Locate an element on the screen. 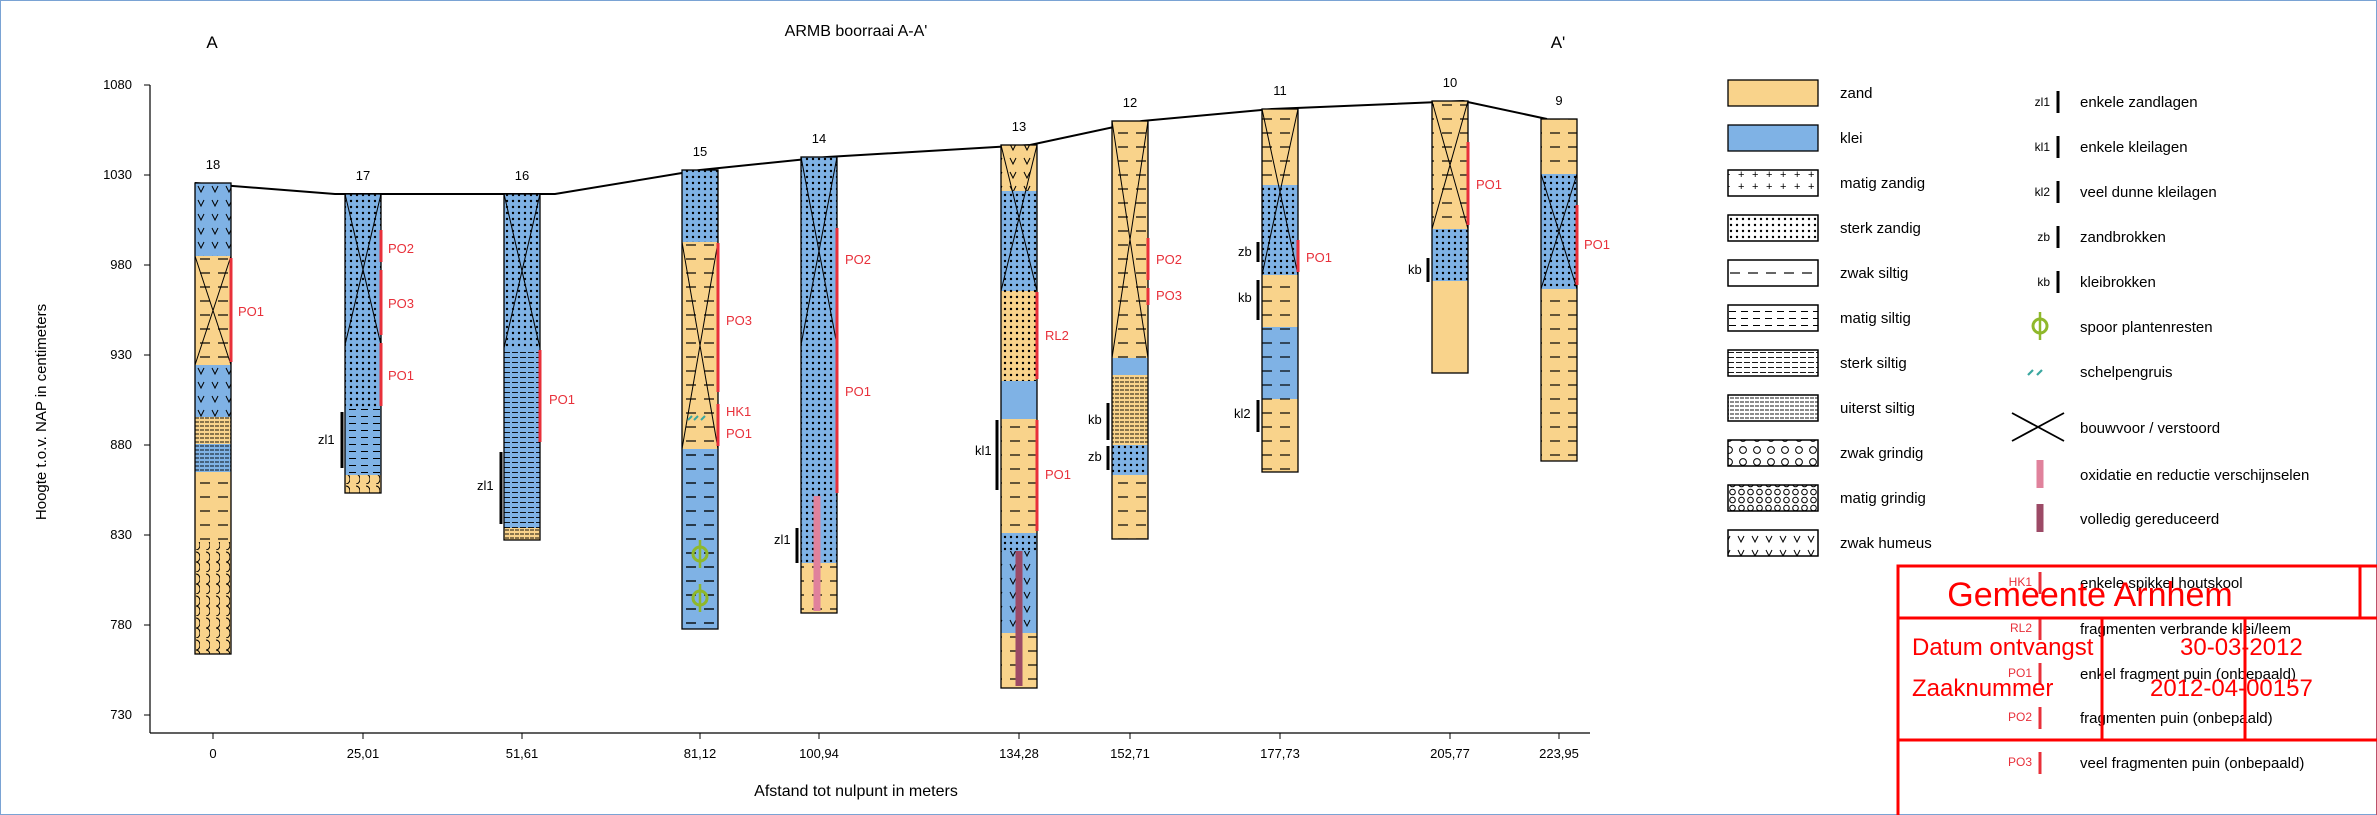 This screenshot has width=2377, height=815. legend-symbol-label: oxidatie en reductie verschijnselen is located at coordinates (2194, 475).